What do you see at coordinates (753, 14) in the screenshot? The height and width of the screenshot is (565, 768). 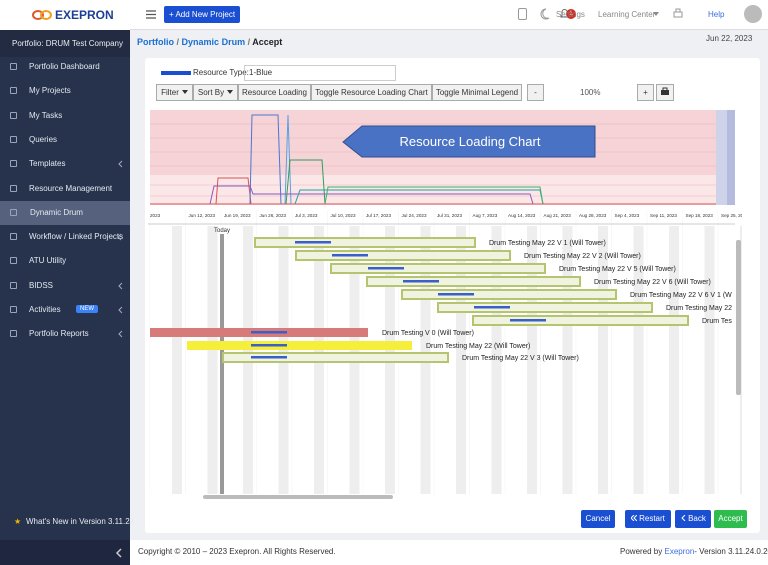 I see `avatar` at bounding box center [753, 14].